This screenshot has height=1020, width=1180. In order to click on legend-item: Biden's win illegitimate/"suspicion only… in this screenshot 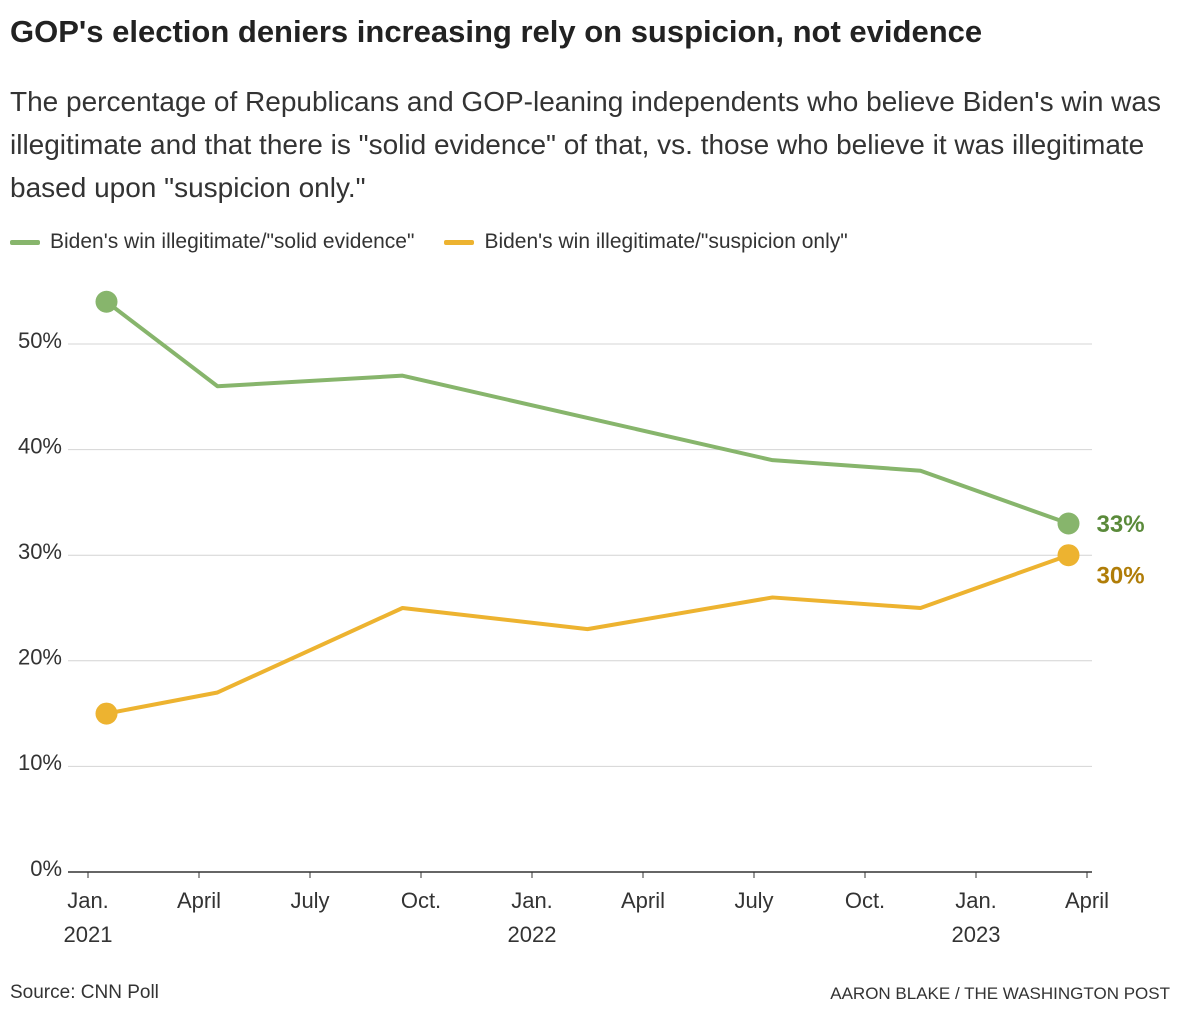, I will do `click(646, 242)`.